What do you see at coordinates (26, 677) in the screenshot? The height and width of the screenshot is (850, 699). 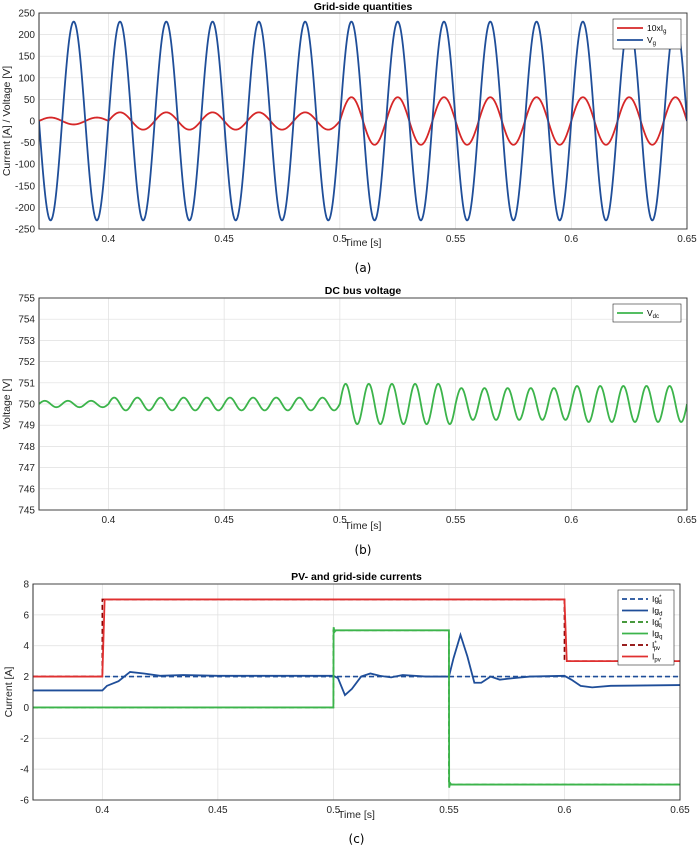 I see `y-tick-label: 2` at bounding box center [26, 677].